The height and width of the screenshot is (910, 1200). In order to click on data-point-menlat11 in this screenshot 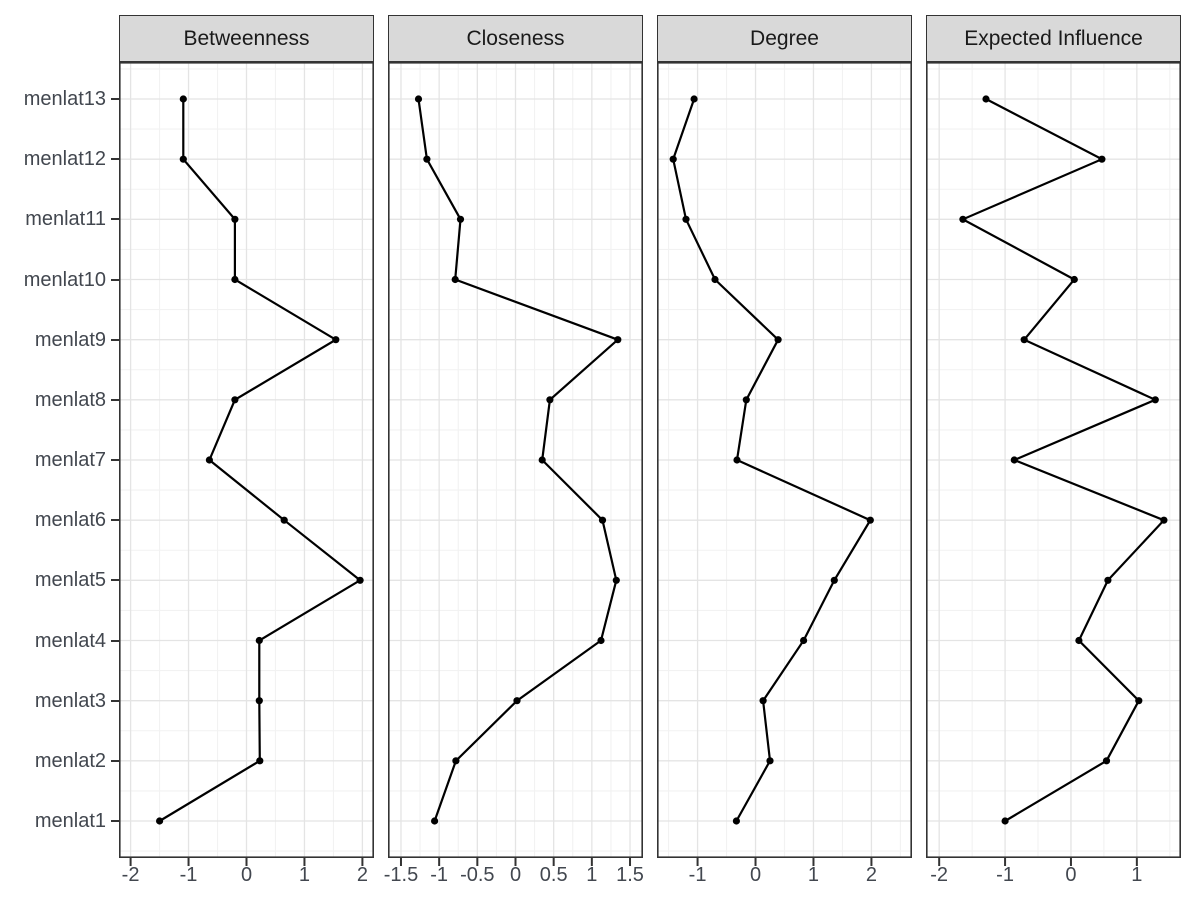, I will do `click(235, 219)`.